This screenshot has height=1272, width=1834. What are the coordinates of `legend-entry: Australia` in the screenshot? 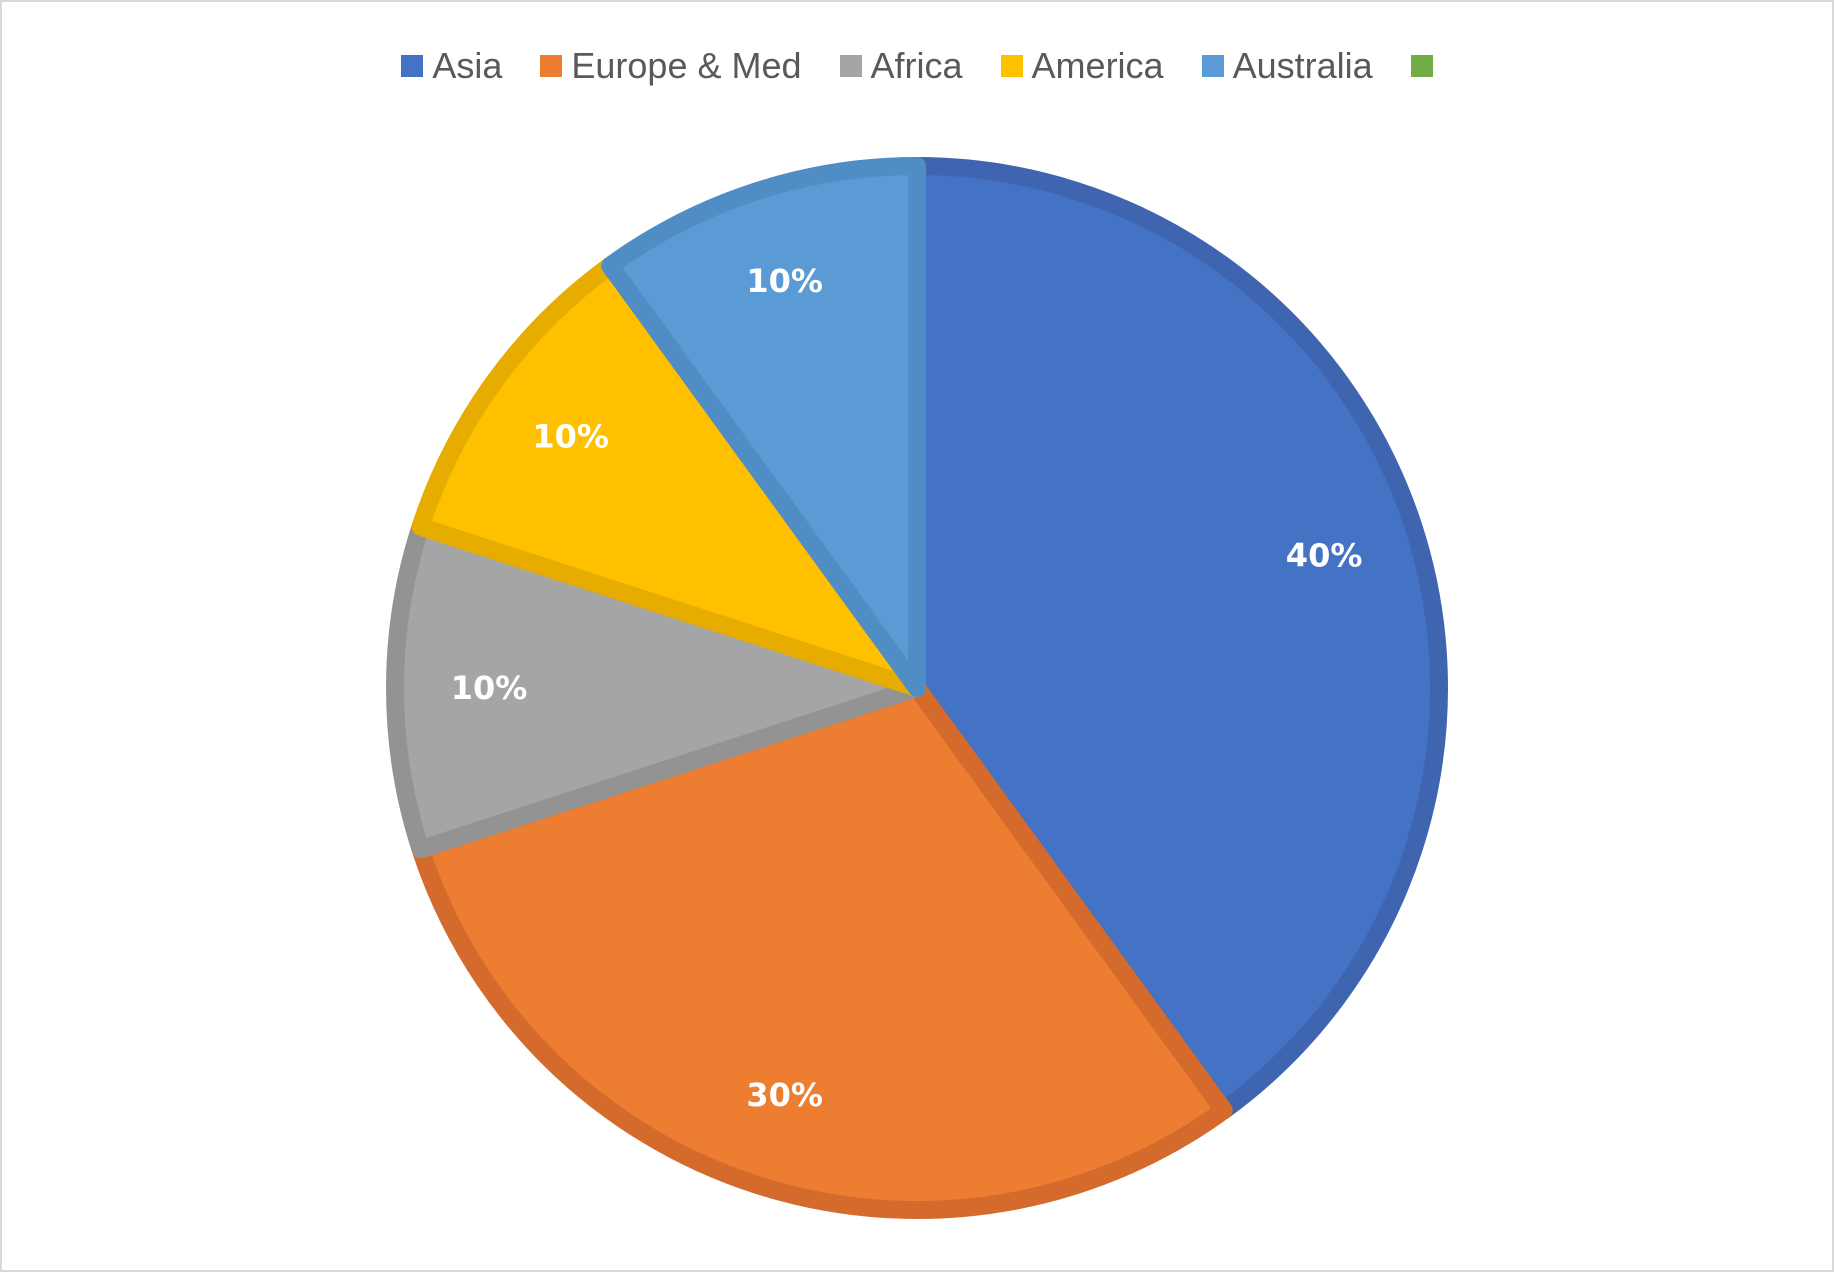 It's located at (1287, 66).